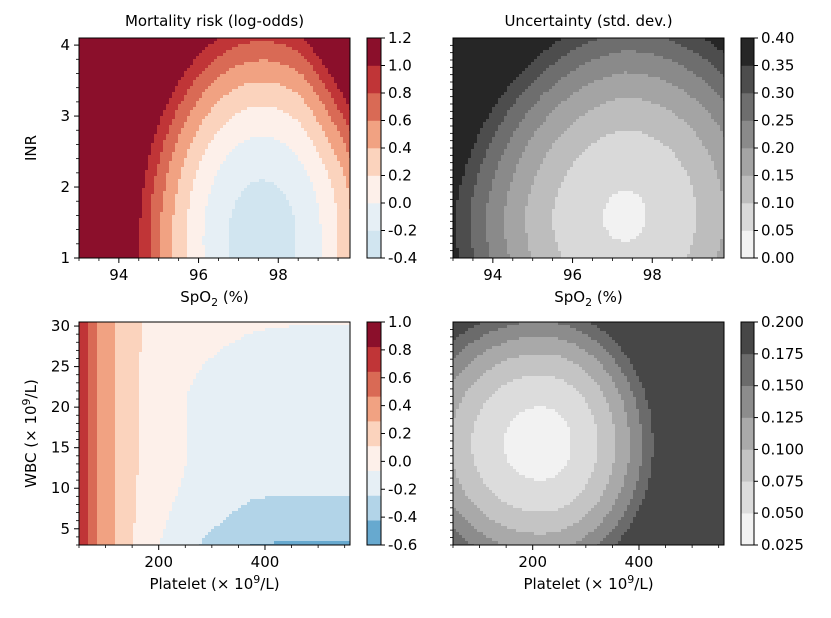  I want to click on colorbar-tick-label: 0.150, so click(782, 386).